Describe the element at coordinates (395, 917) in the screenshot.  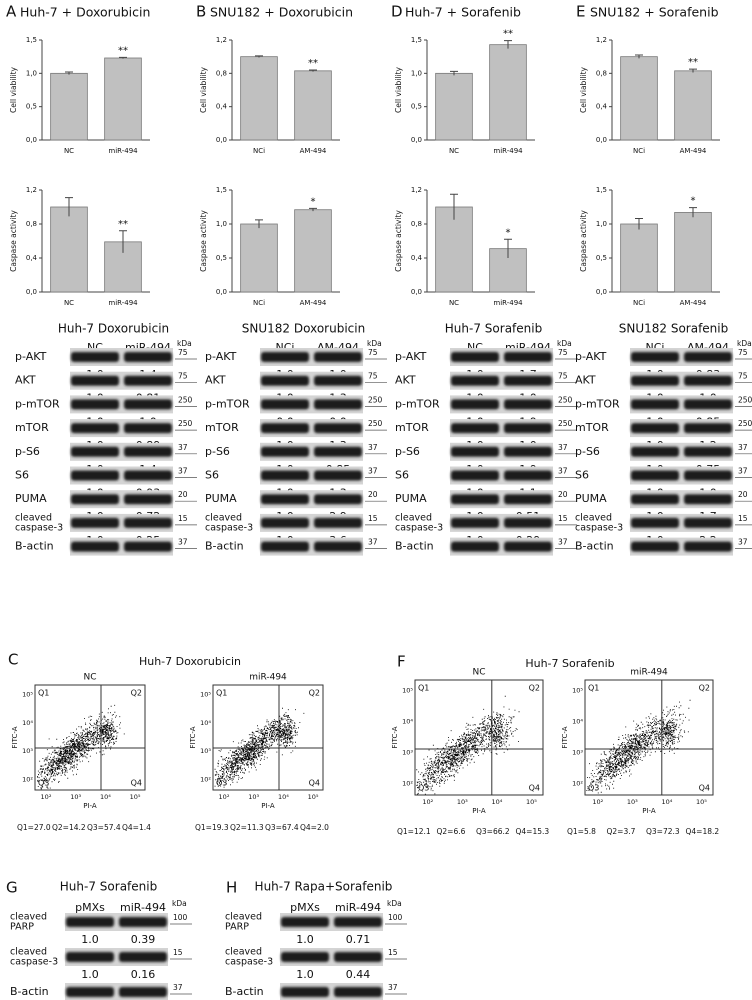
I see `kda-size: 100` at that location.